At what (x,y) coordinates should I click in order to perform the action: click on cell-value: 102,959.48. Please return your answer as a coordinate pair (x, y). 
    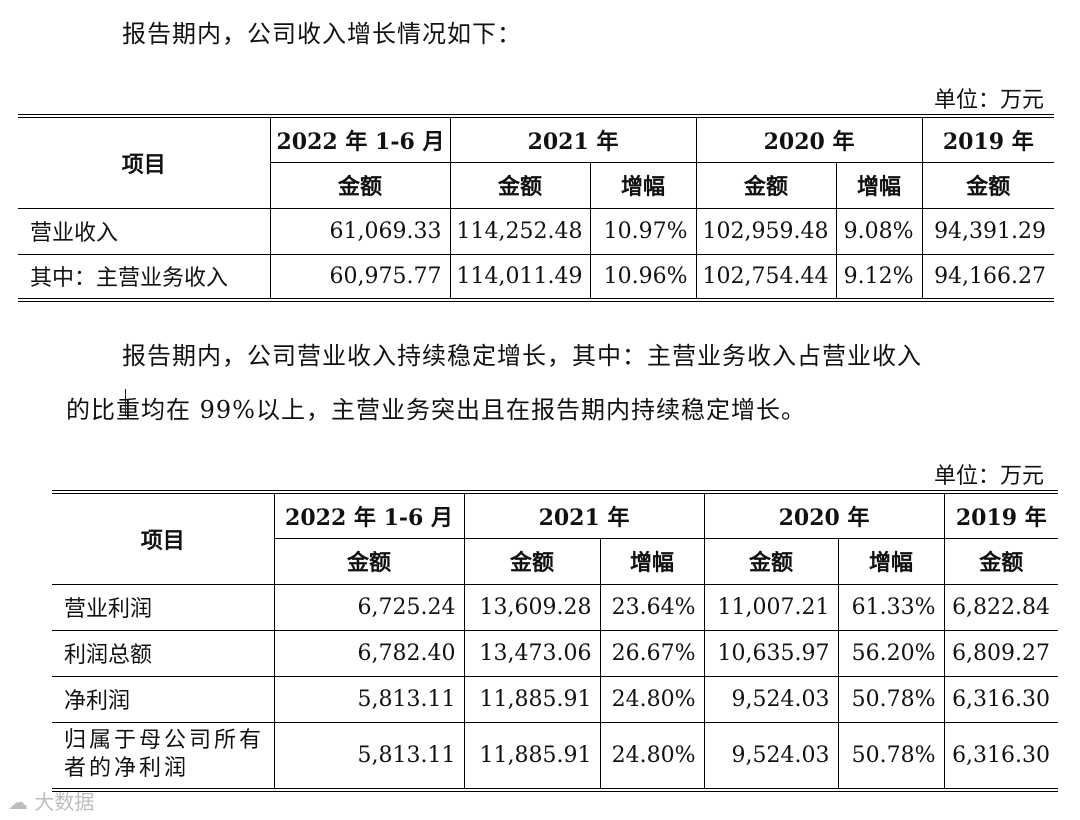
    Looking at the image, I should click on (766, 231).